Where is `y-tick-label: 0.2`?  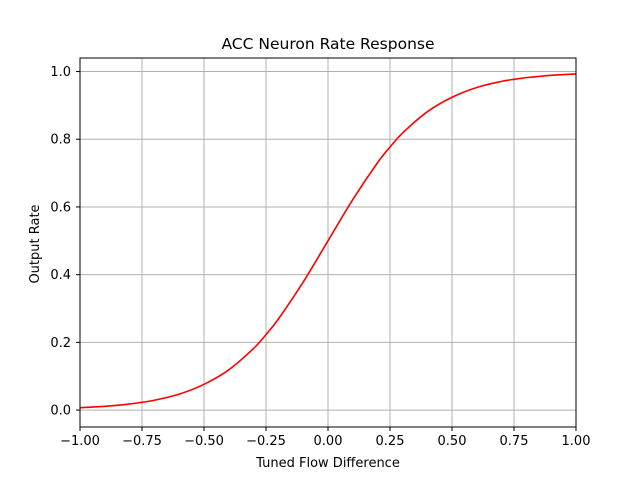 y-tick-label: 0.2 is located at coordinates (60, 343).